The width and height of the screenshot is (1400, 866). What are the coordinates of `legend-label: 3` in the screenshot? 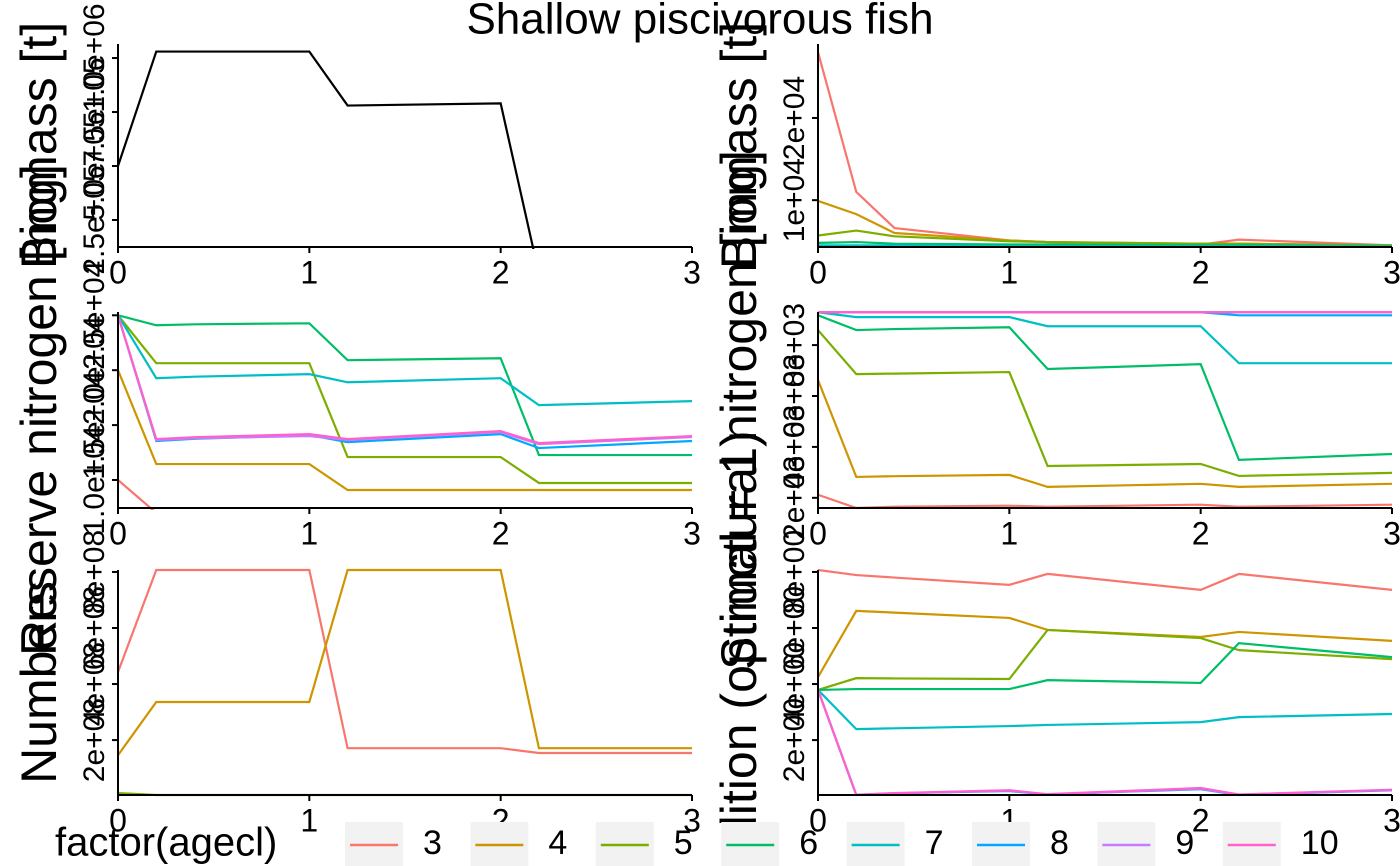 It's located at (432, 843).